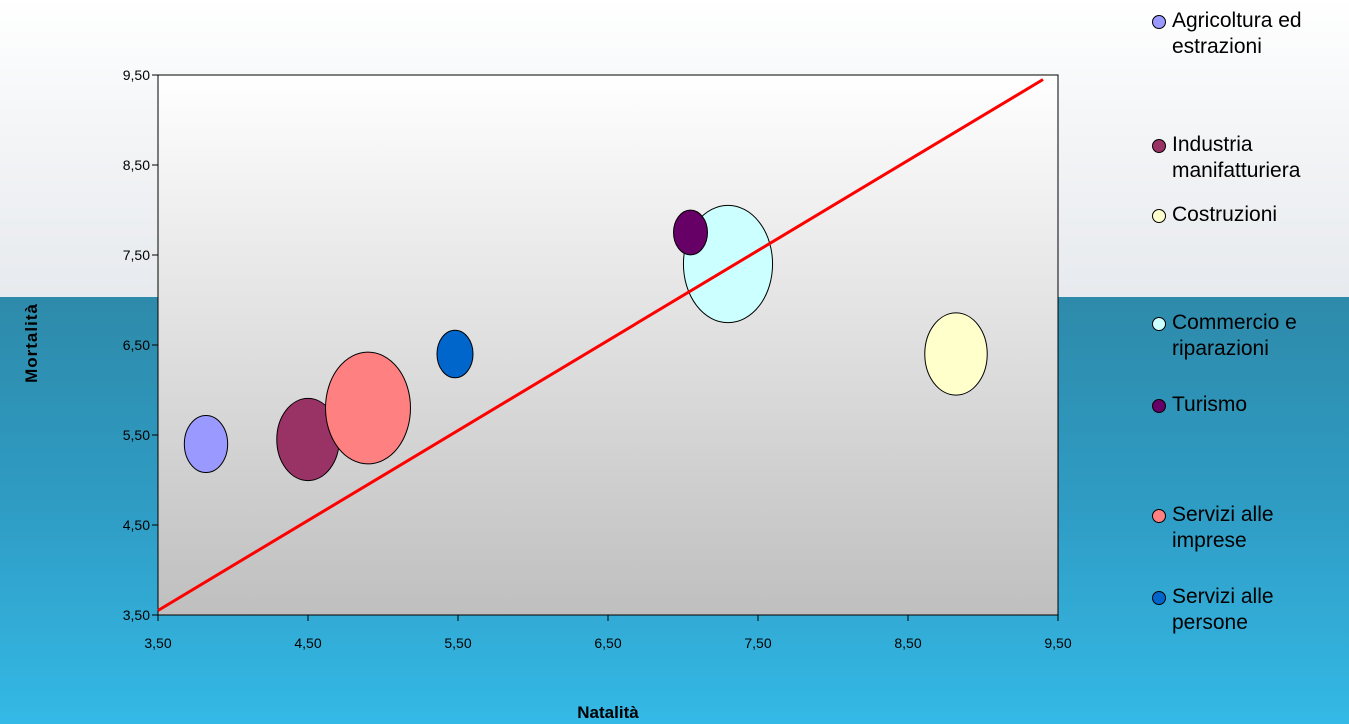  I want to click on y-tick-label: 3,50, so click(136, 615).